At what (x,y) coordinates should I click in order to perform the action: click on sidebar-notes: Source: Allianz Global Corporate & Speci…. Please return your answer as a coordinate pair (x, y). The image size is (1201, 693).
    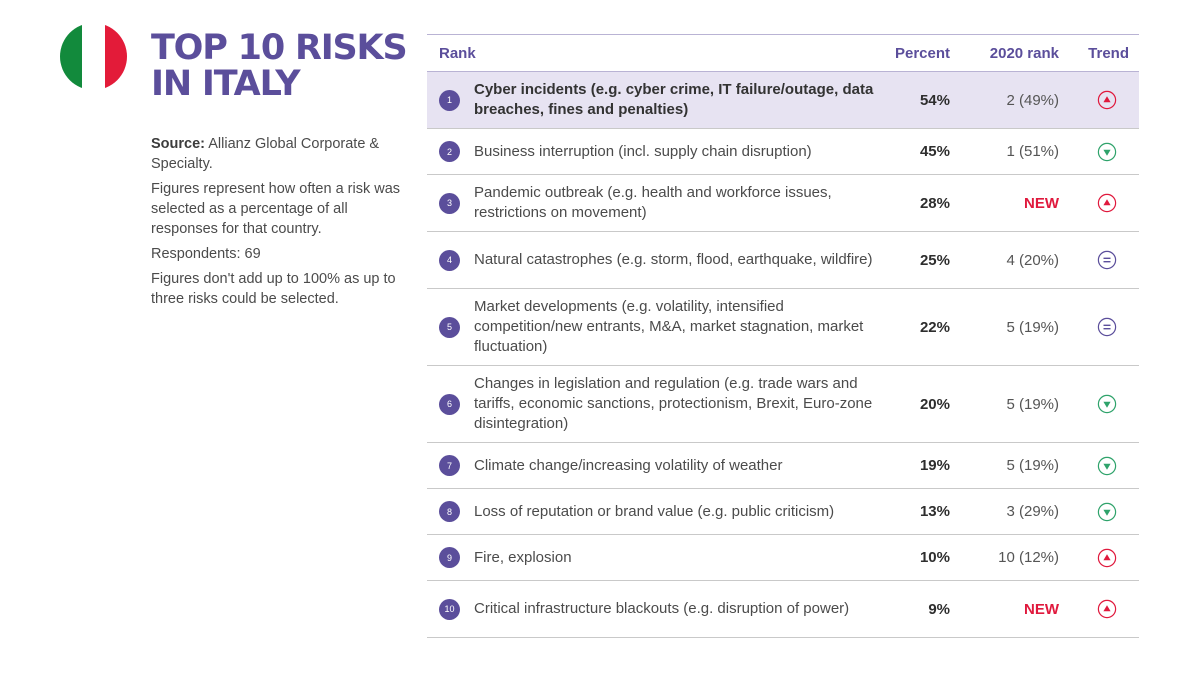
    Looking at the image, I should click on (278, 224).